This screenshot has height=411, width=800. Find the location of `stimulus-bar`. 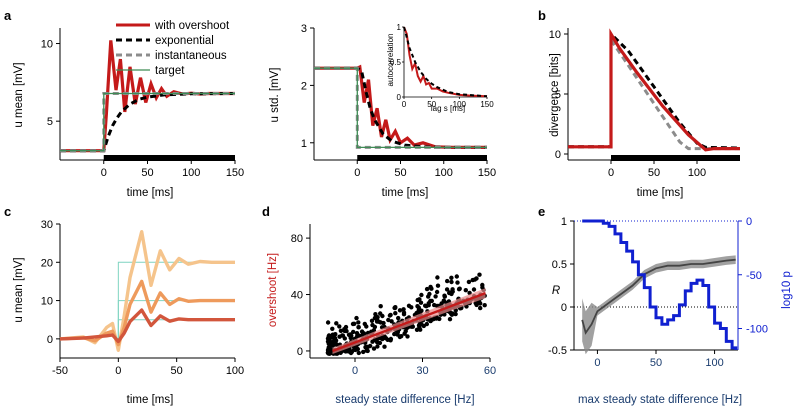

stimulus-bar is located at coordinates (422, 158).